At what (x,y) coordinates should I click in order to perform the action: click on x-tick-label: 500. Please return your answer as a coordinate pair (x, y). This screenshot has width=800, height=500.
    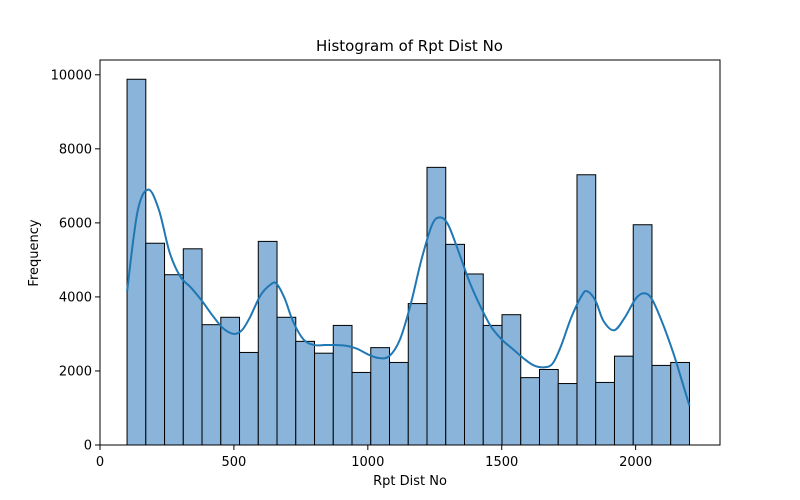
    Looking at the image, I should click on (233, 462).